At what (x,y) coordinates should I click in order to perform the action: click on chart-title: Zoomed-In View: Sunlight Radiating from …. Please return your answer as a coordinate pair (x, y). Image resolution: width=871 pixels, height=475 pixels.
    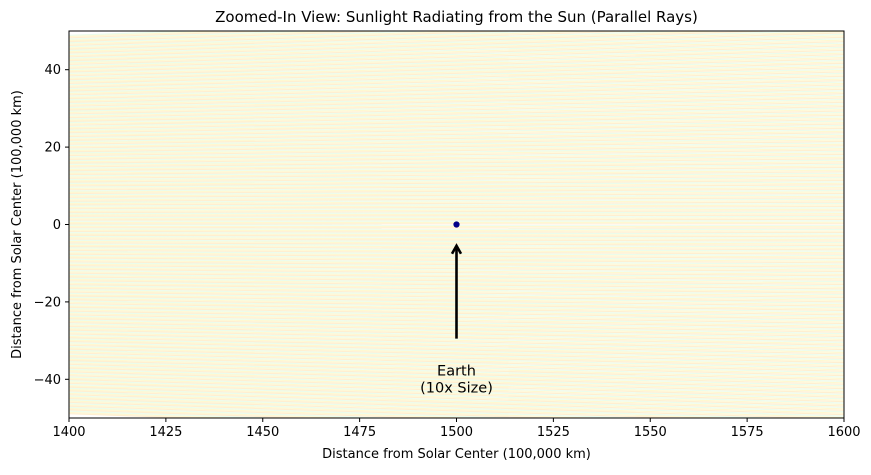
    Looking at the image, I should click on (456, 17).